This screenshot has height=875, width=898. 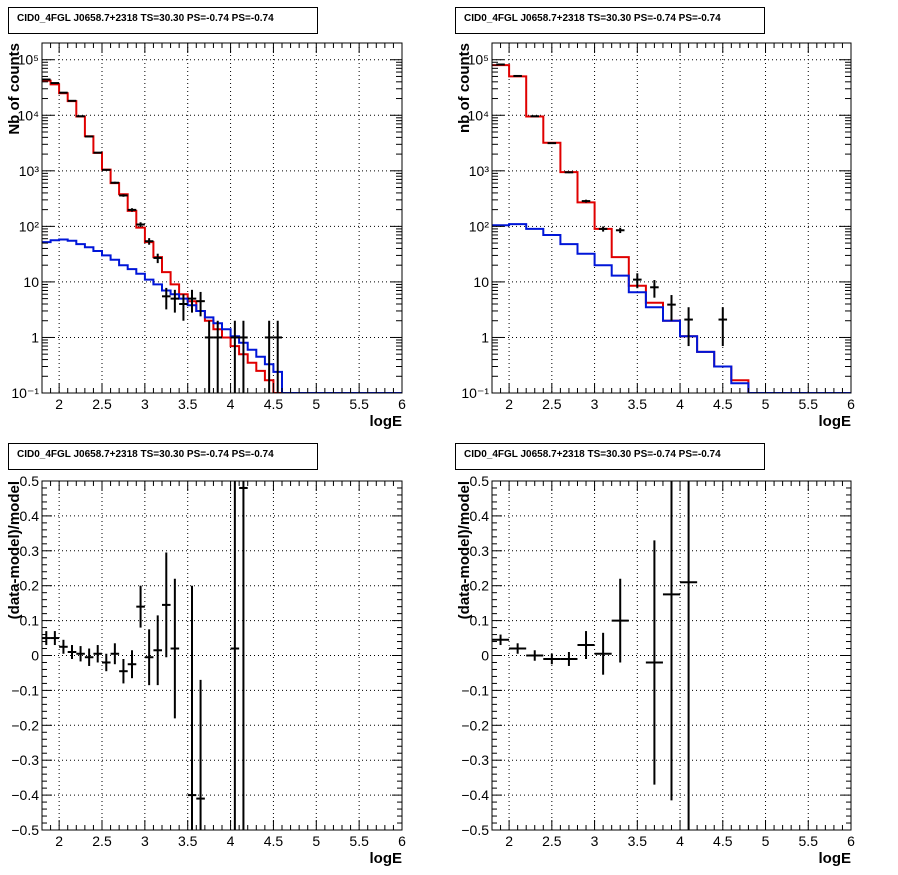 I want to click on y-tick-label: 10⁴, so click(x=478, y=115).